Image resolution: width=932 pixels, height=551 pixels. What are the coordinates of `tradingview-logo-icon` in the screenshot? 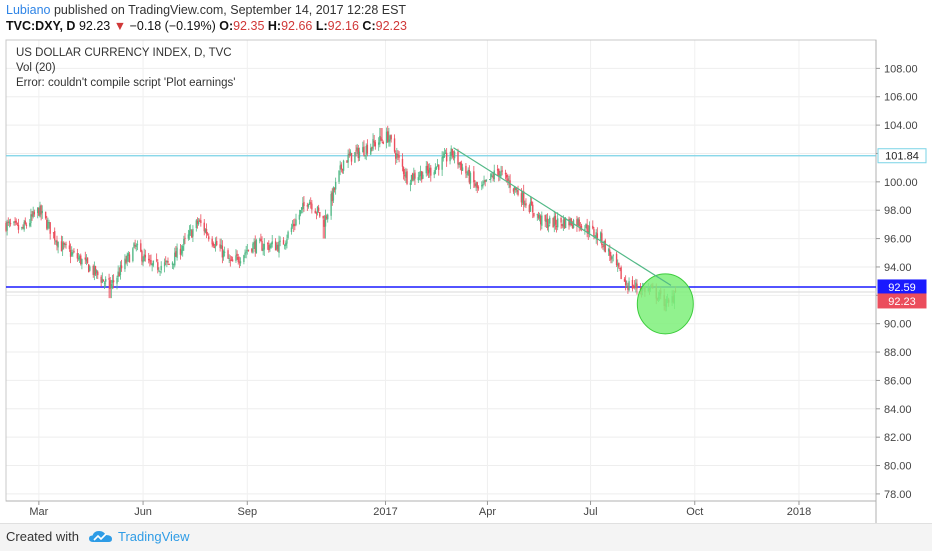 It's located at (100, 536).